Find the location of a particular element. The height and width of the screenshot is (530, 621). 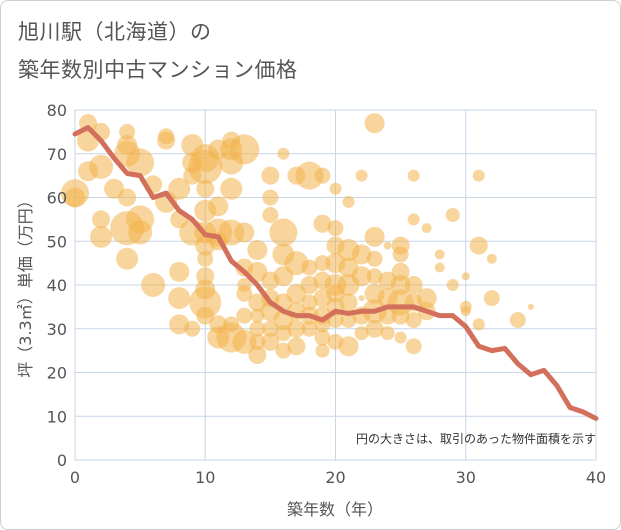

x-tick-label: 30 is located at coordinates (466, 477).